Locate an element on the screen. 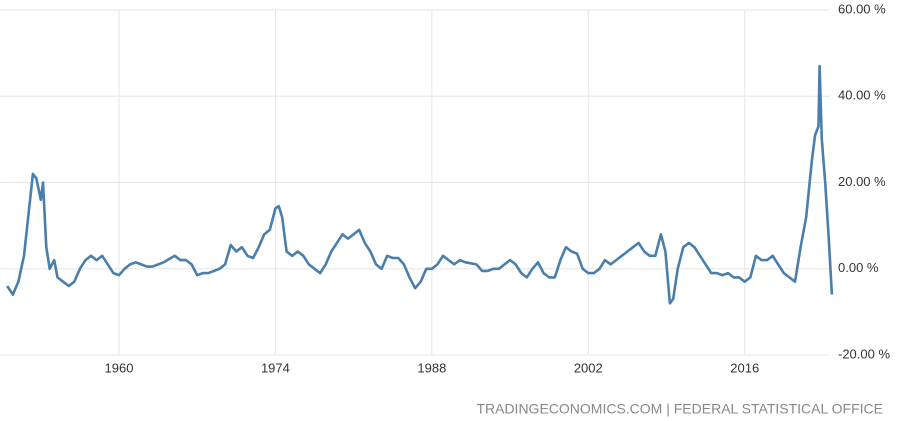  x-tick-label: 2002 is located at coordinates (588, 367).